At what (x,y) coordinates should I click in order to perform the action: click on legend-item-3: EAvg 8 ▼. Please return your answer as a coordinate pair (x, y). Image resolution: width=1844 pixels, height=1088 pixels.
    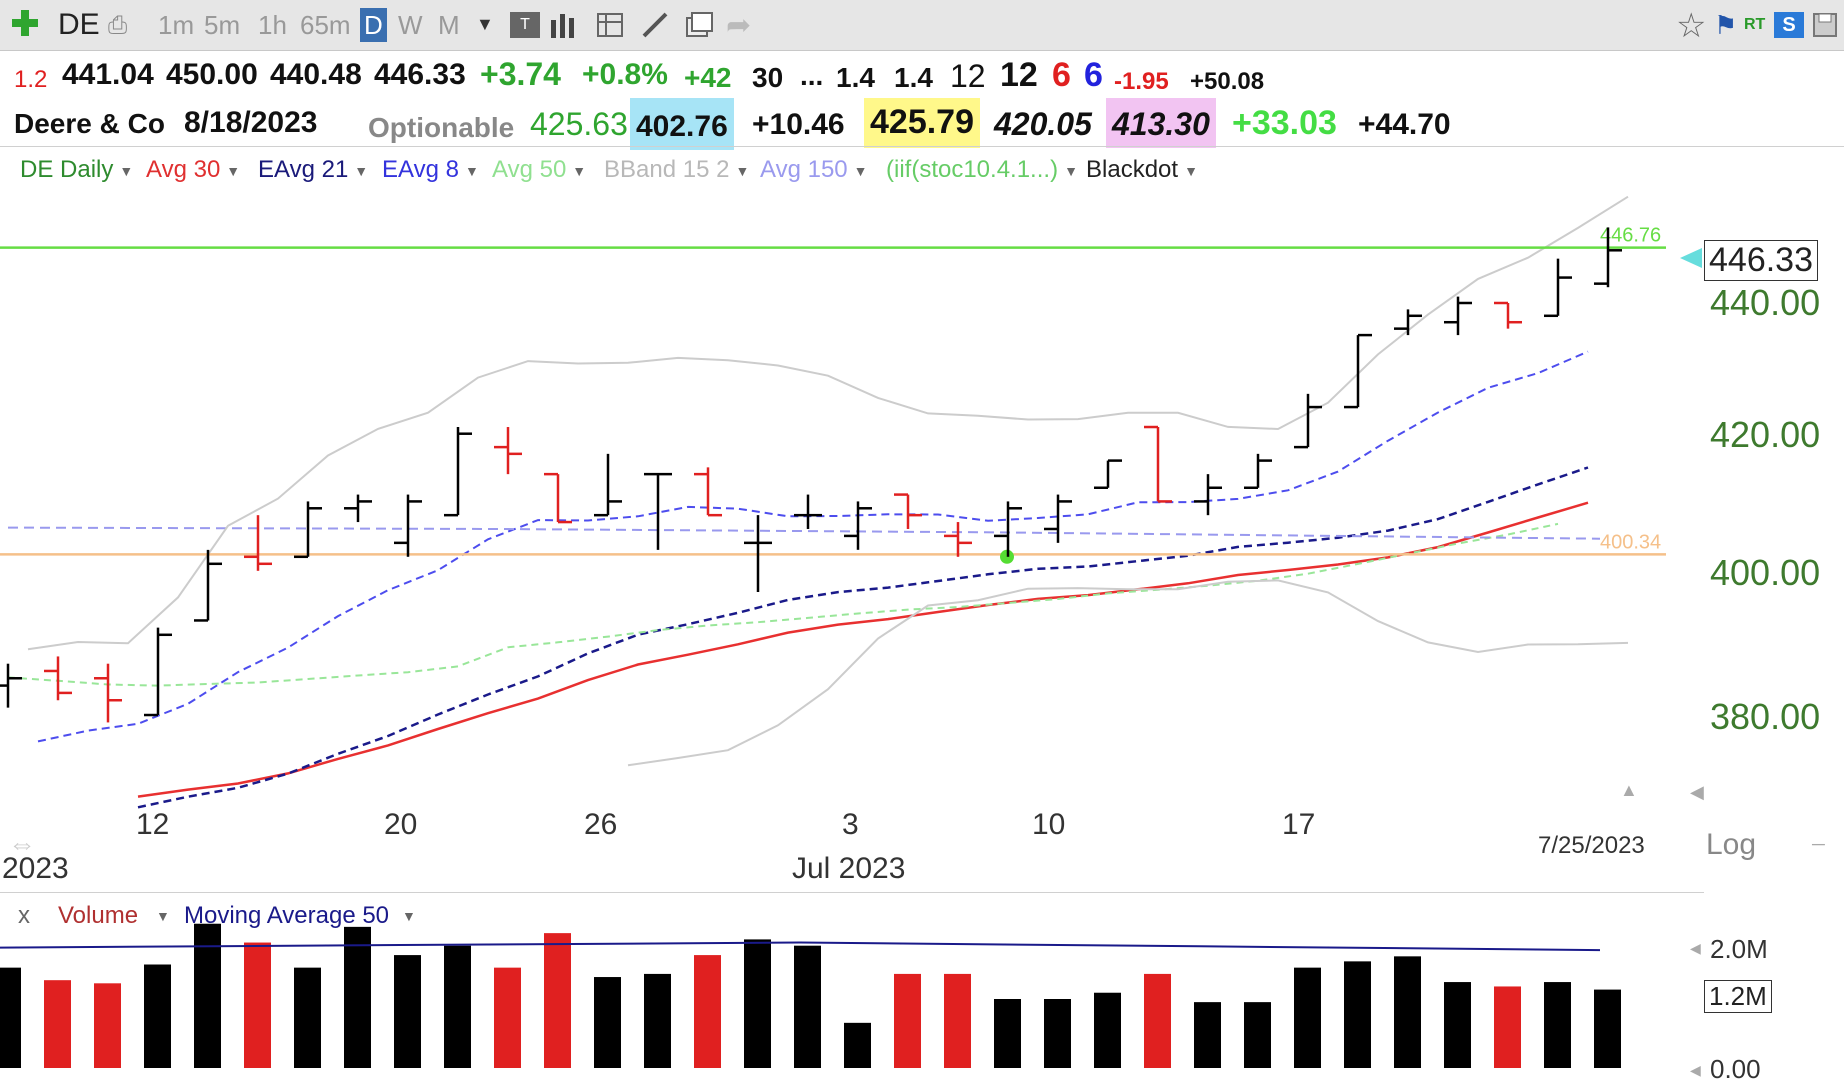
    Looking at the image, I should click on (430, 170).